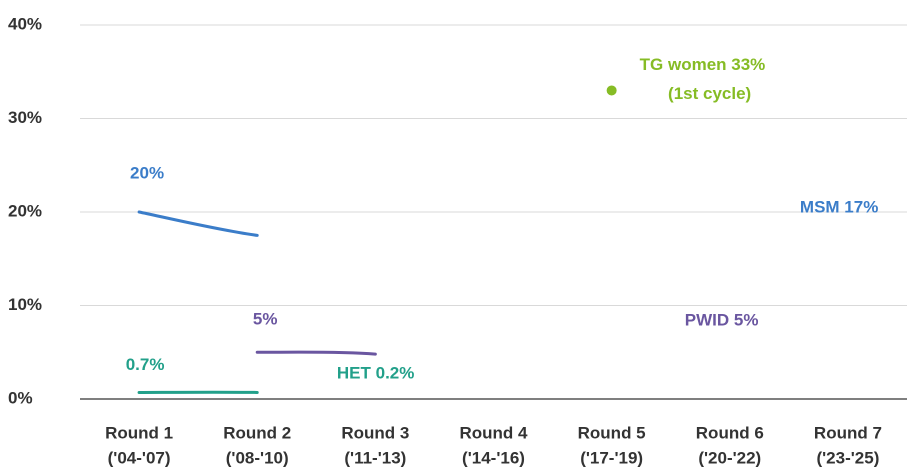  Describe the element at coordinates (139, 432) in the screenshot. I see `x-tick-label: Round 1` at that location.